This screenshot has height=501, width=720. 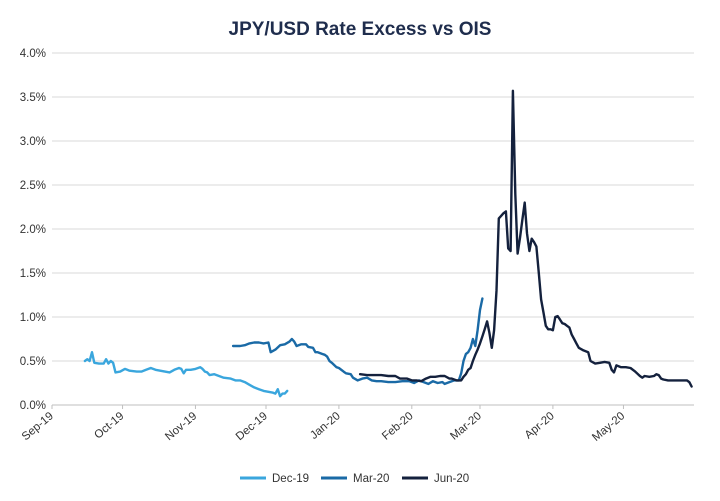 What do you see at coordinates (109, 425) in the screenshot?
I see `x-tick-label: Oct-19` at bounding box center [109, 425].